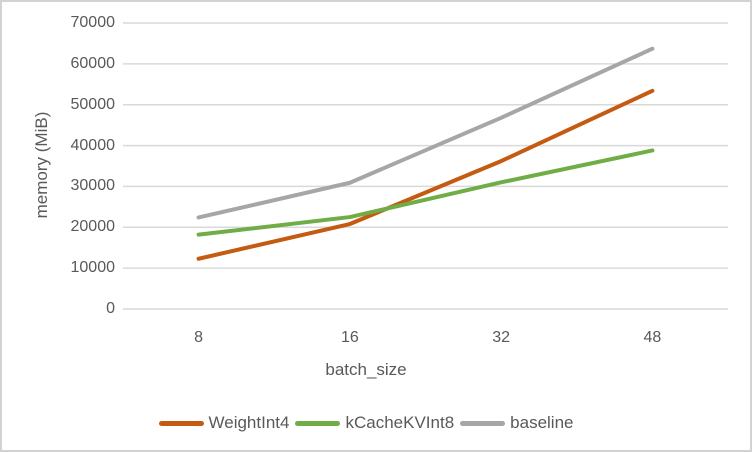 This screenshot has height=452, width=752. I want to click on y-tick-label: 20000, so click(93, 227).